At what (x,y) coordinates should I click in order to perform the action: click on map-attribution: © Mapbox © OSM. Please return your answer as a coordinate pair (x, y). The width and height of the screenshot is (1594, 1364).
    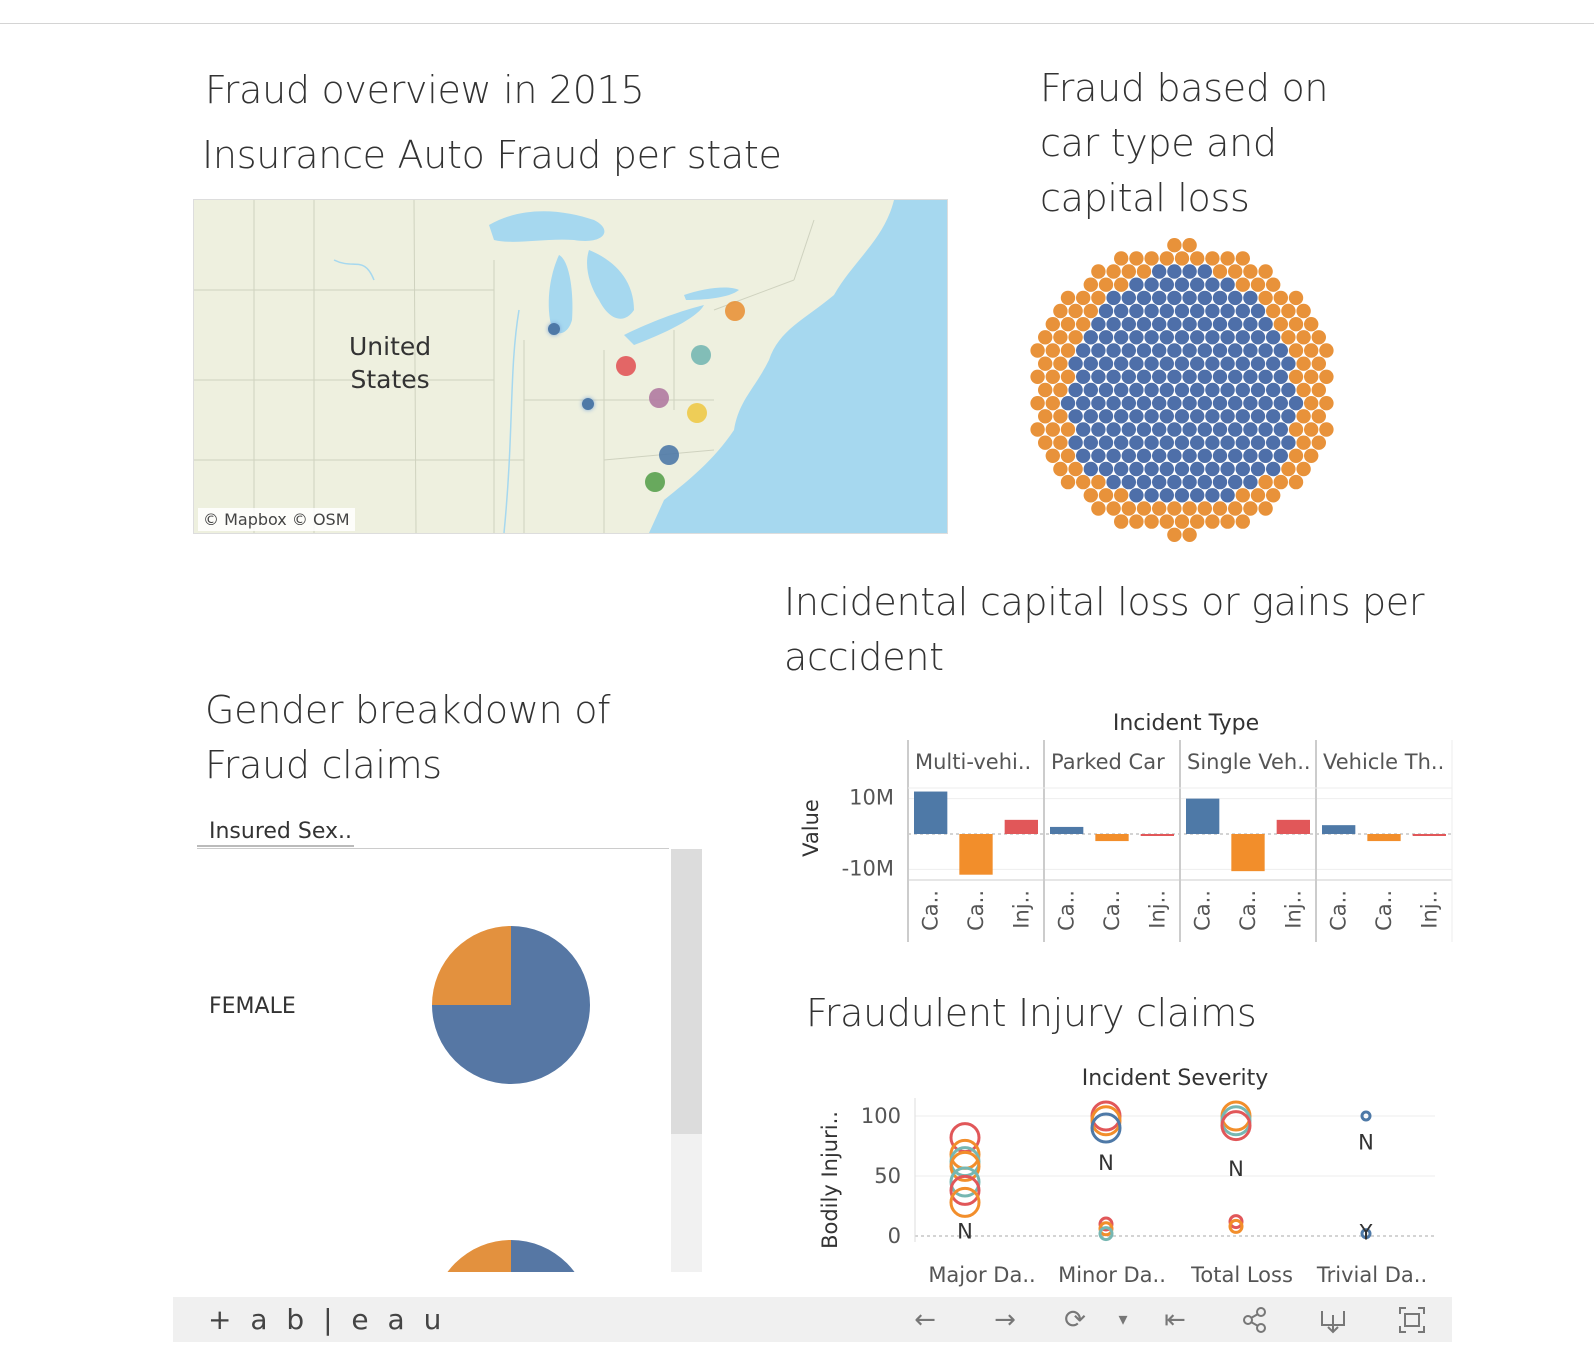
    Looking at the image, I should click on (276, 519).